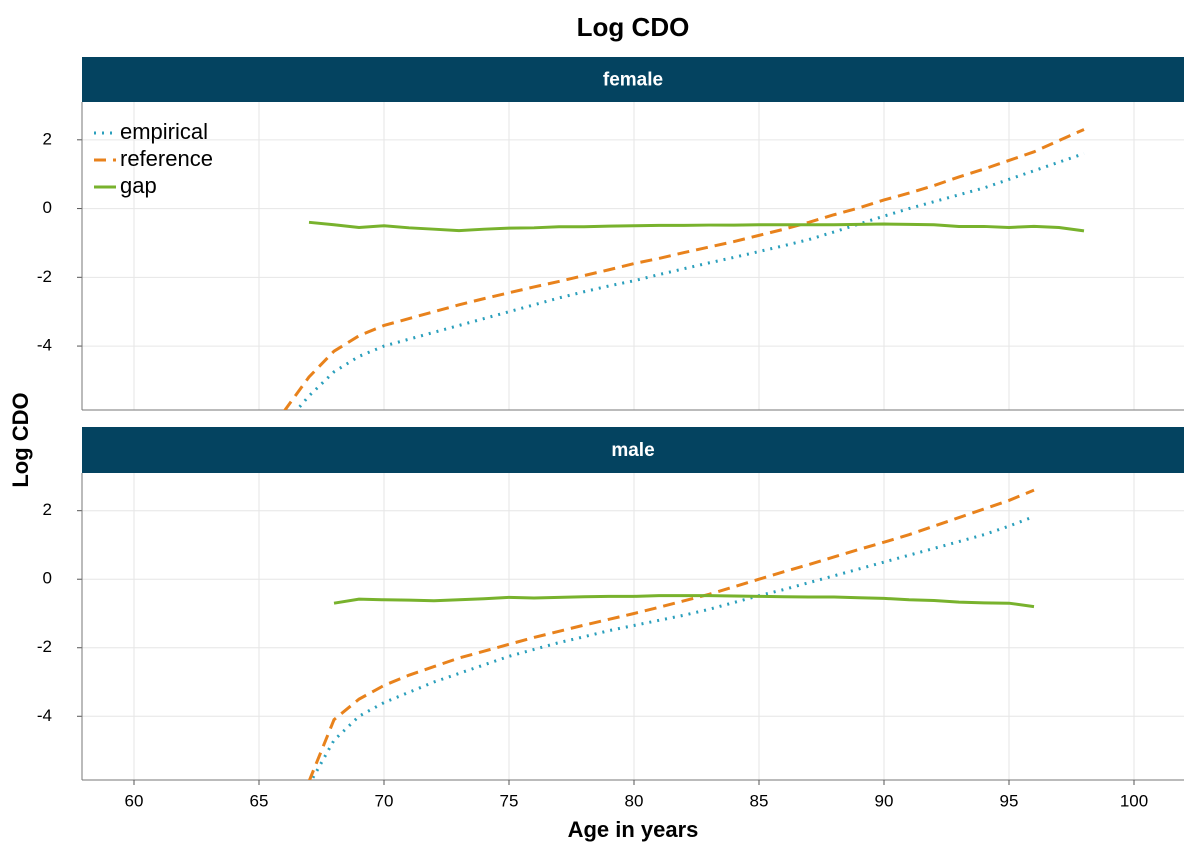  I want to click on strip-label: female, so click(633, 80).